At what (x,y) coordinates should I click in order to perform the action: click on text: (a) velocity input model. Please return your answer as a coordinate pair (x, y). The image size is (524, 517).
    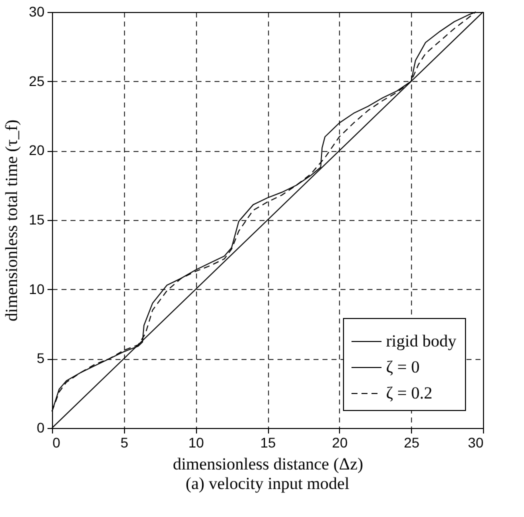
    Looking at the image, I should click on (268, 483).